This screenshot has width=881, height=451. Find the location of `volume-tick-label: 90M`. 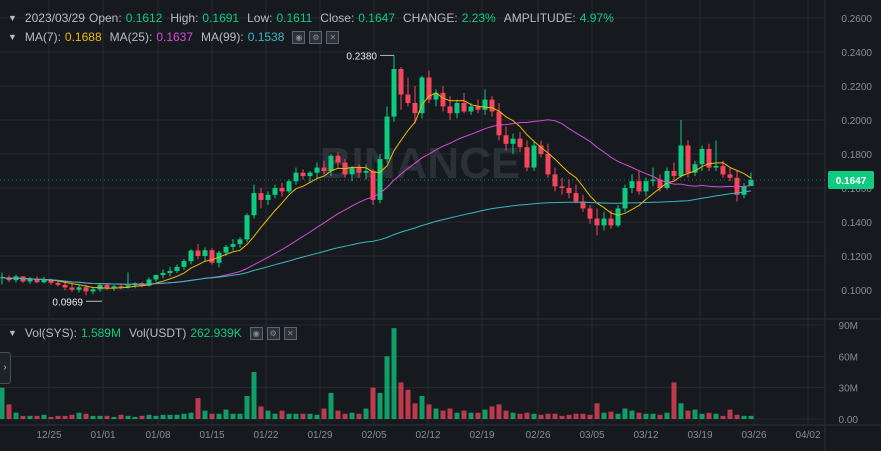

volume-tick-label: 90M is located at coordinates (848, 326).